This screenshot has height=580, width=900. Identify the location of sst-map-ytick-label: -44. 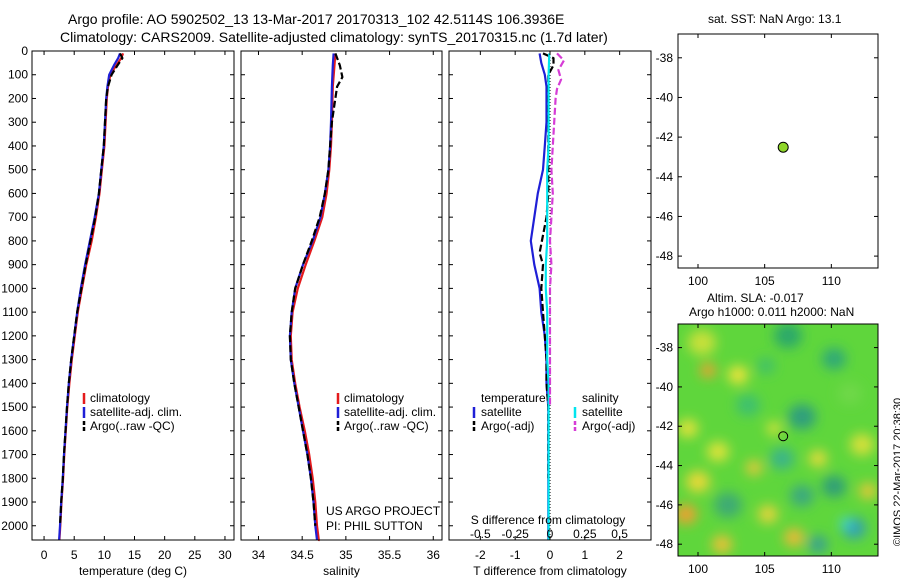
(665, 177).